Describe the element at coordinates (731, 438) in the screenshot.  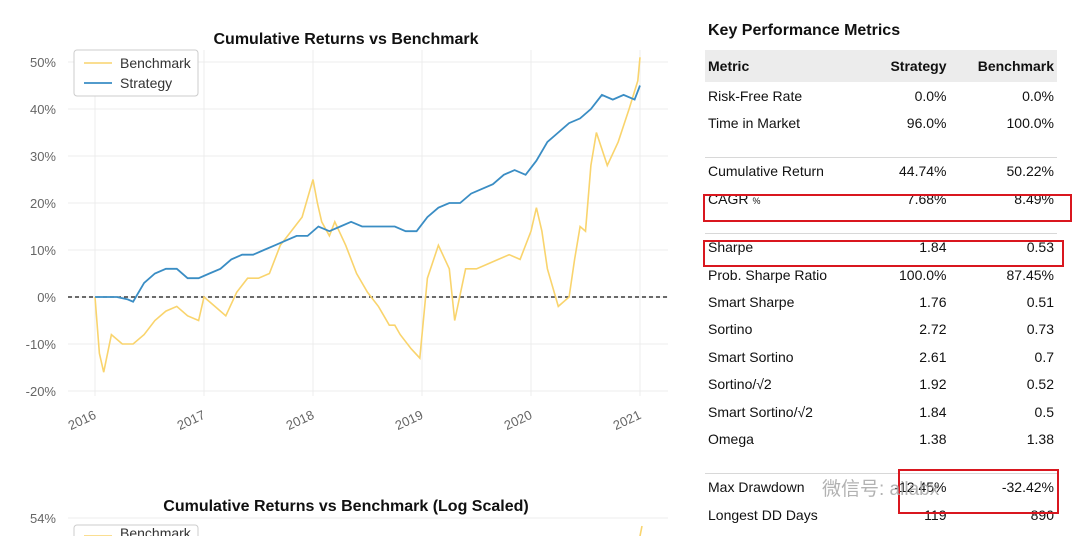
I see `metric-name-text: Omega` at that location.